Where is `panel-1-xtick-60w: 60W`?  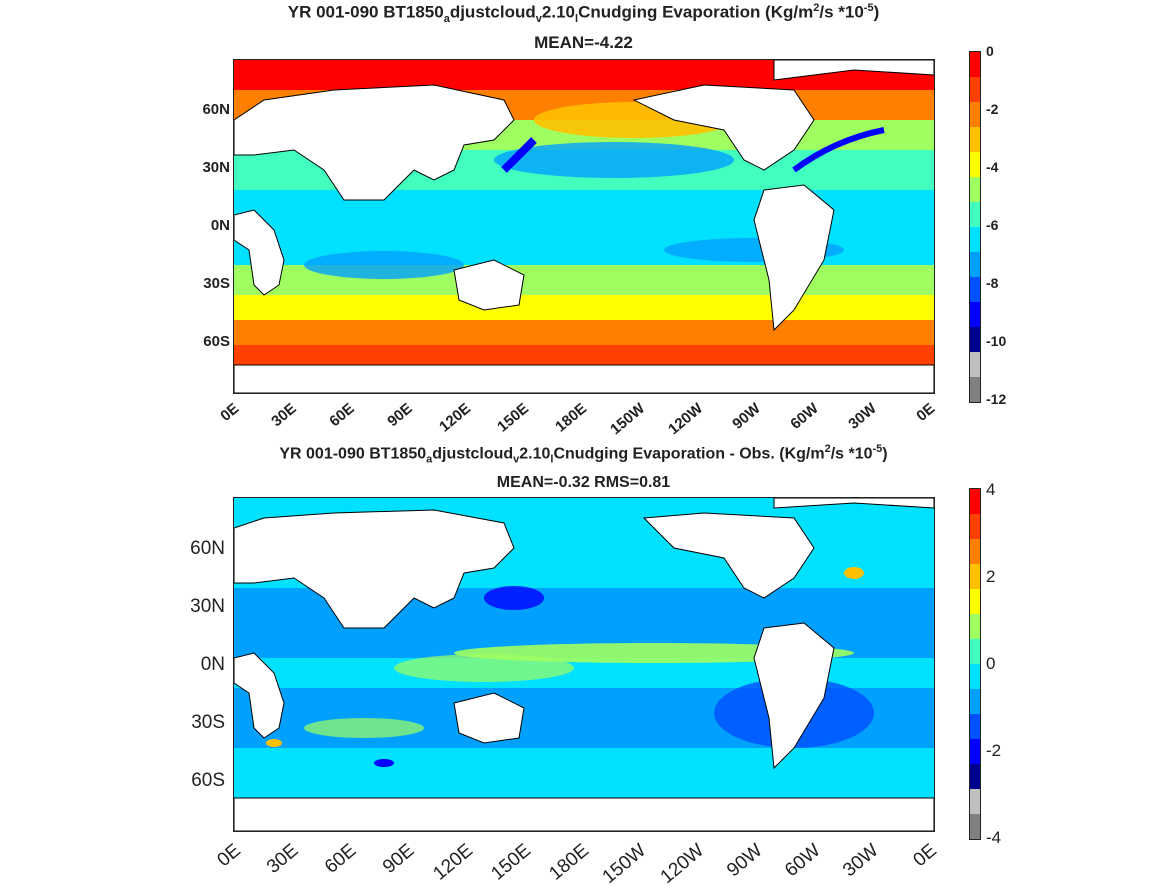 panel-1-xtick-60w: 60W is located at coordinates (804, 416).